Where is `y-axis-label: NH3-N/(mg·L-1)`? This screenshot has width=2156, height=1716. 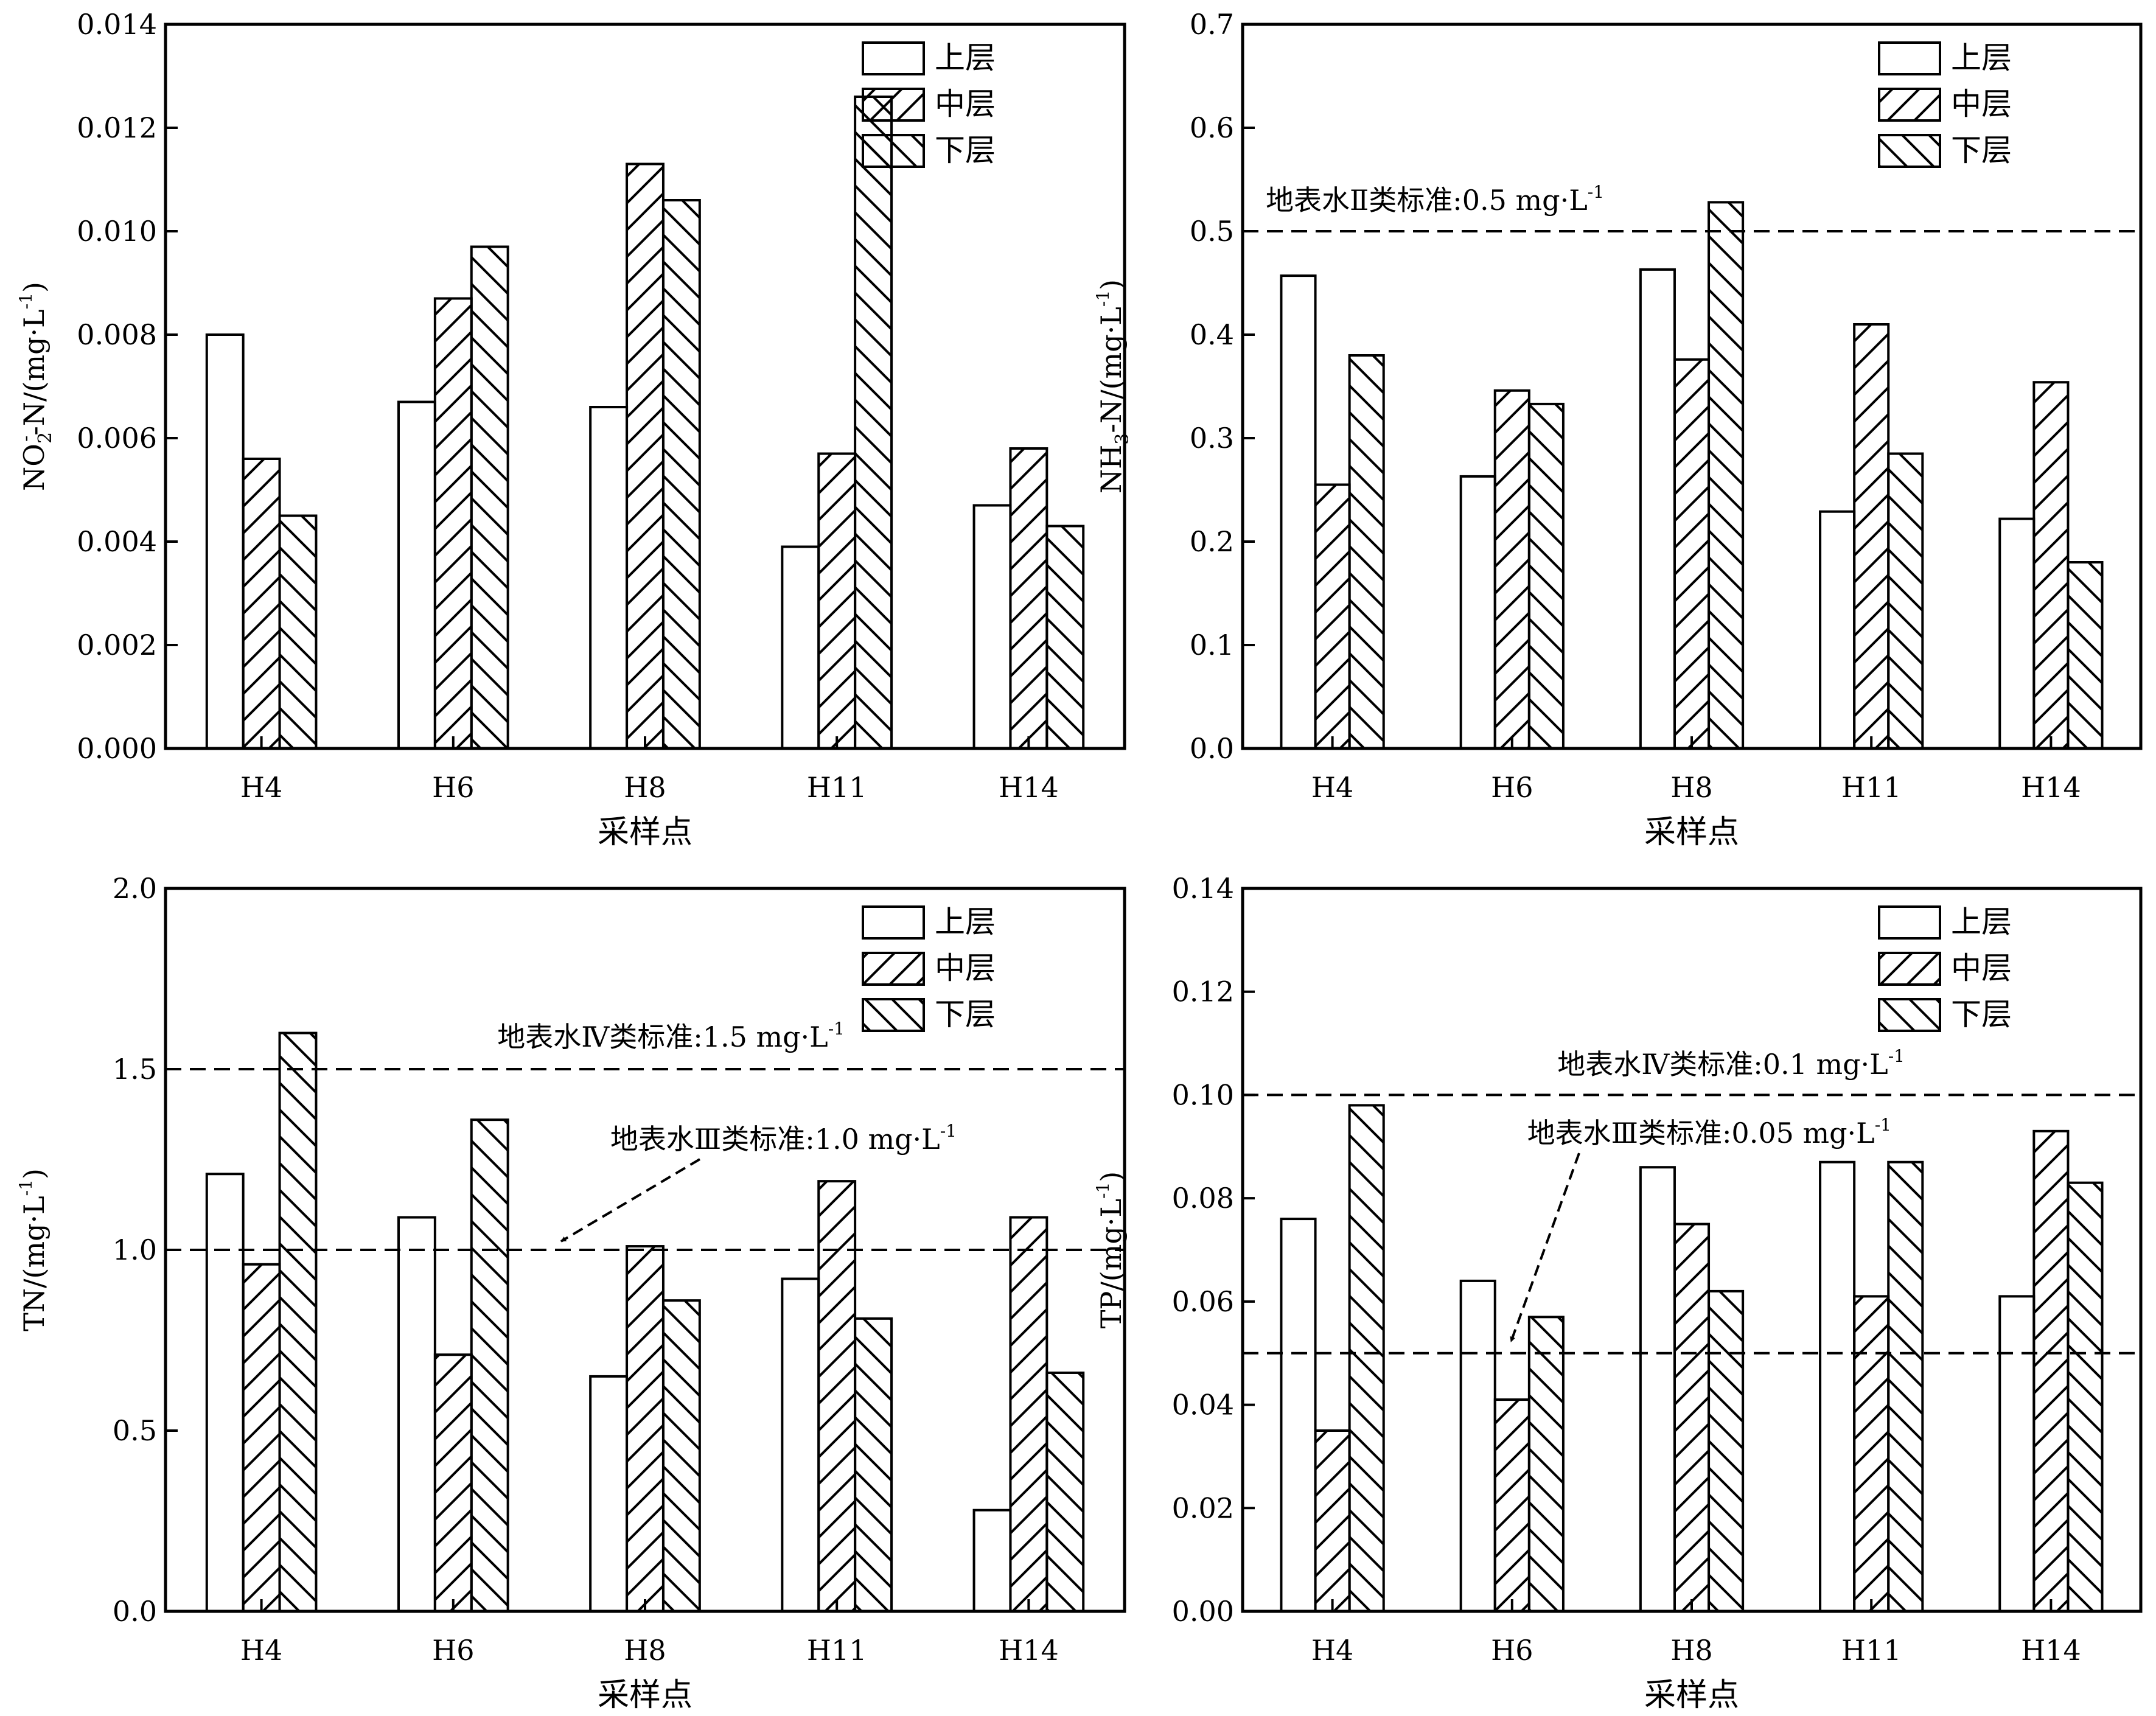
y-axis-label: NH3-N/(mg·L-1) is located at coordinates (1113, 386).